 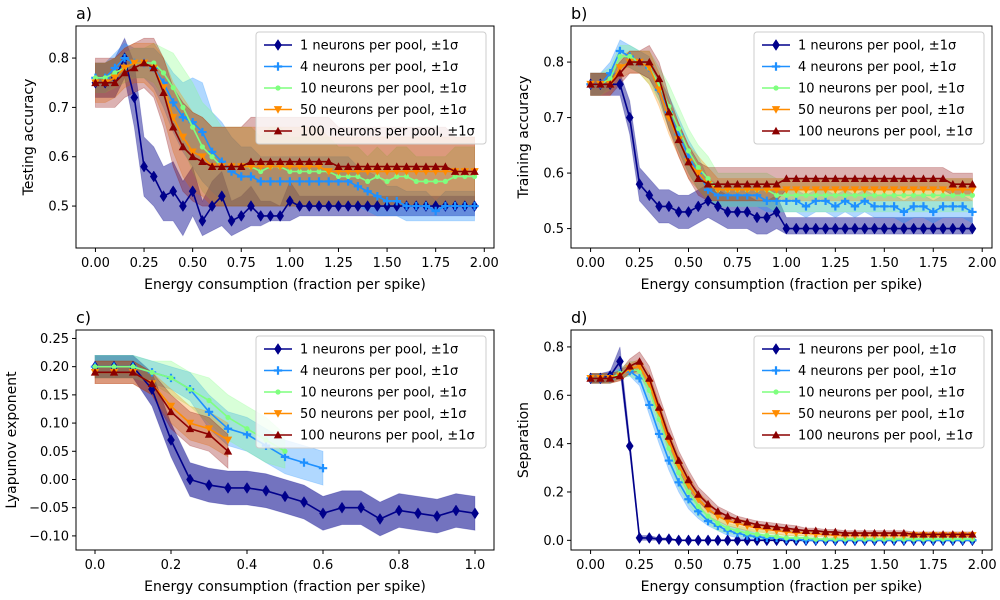 What do you see at coordinates (590, 263) in the screenshot?
I see `x-tick-label: 0.00` at bounding box center [590, 263].